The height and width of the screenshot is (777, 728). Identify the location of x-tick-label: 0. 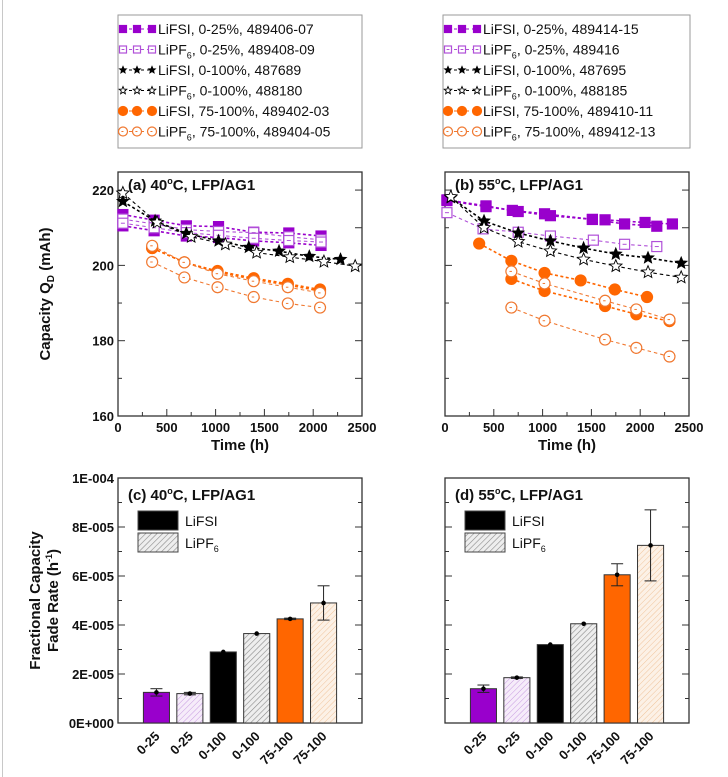
(444, 427).